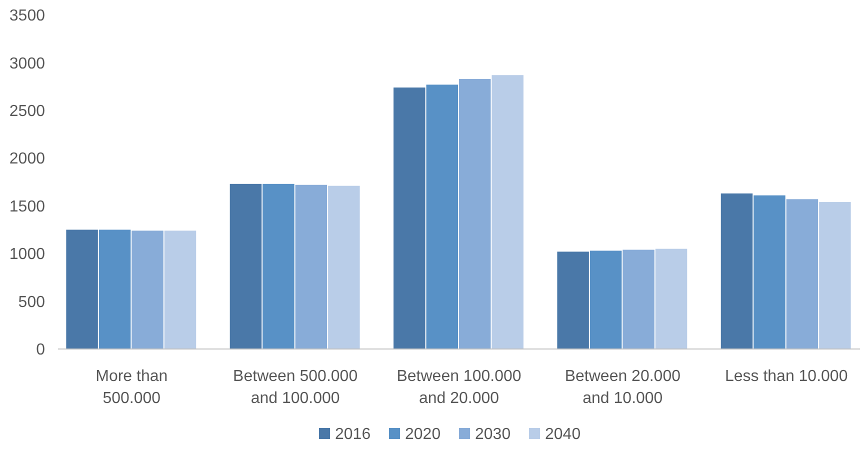  Describe the element at coordinates (27, 16) in the screenshot. I see `y-tick-label: 3500` at that location.